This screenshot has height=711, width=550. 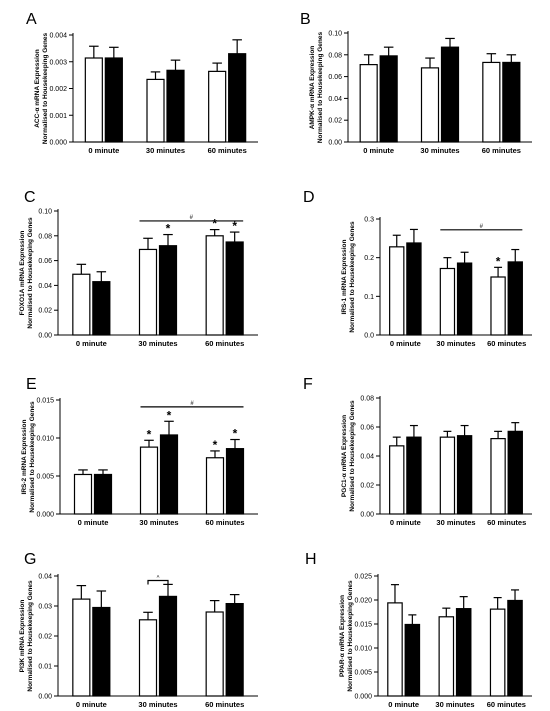 I want to click on y-tick-label: 0.005, so click(x=363, y=673).